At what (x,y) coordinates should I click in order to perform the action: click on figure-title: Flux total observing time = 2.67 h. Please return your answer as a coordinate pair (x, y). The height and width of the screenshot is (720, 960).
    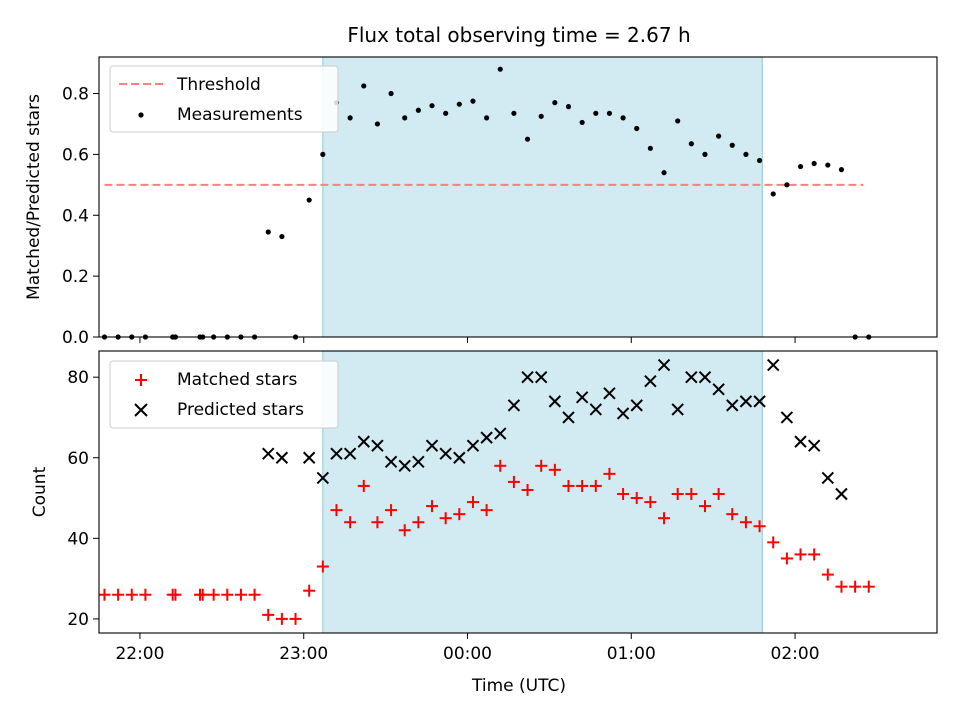
    Looking at the image, I should click on (518, 35).